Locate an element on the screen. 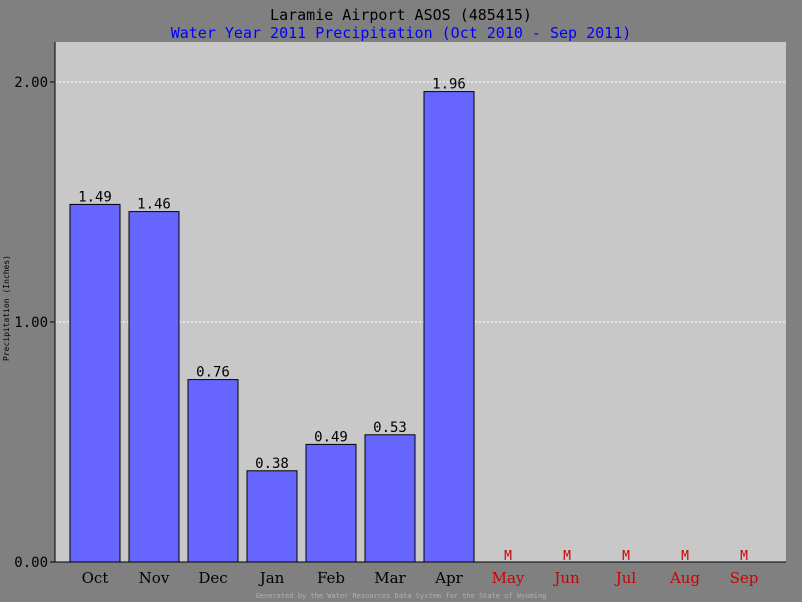 This screenshot has height=602, width=802. x-axis-ticks: Oct Nov Dec Jan Feb Mar Apr May Jun Jul Aug Sep is located at coordinates (420, 578).